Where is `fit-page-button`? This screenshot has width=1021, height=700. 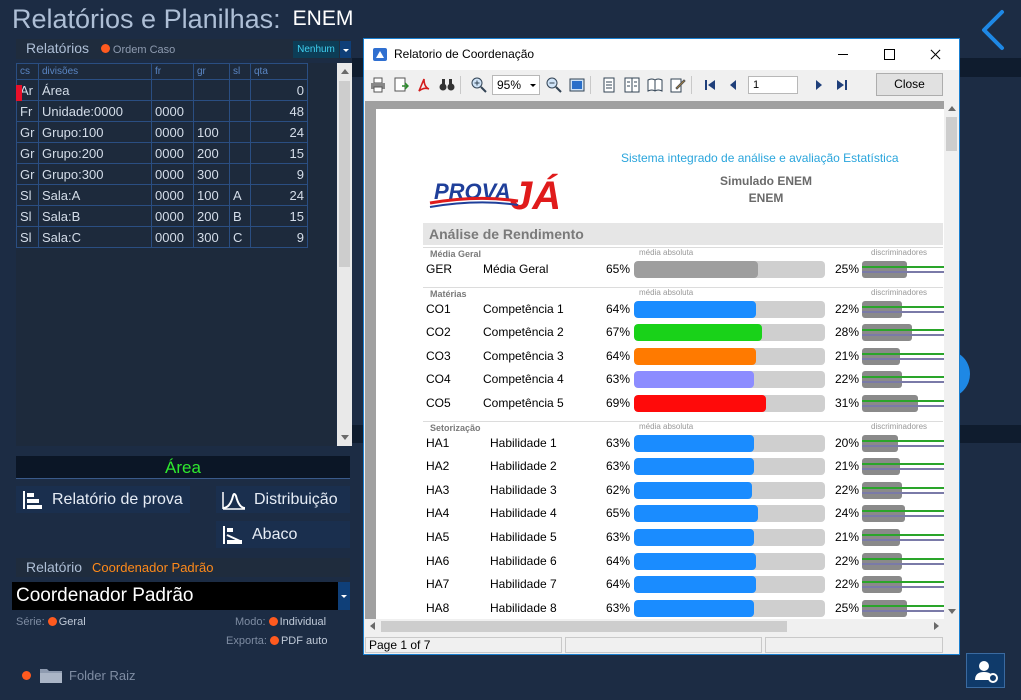
fit-page-button is located at coordinates (577, 85).